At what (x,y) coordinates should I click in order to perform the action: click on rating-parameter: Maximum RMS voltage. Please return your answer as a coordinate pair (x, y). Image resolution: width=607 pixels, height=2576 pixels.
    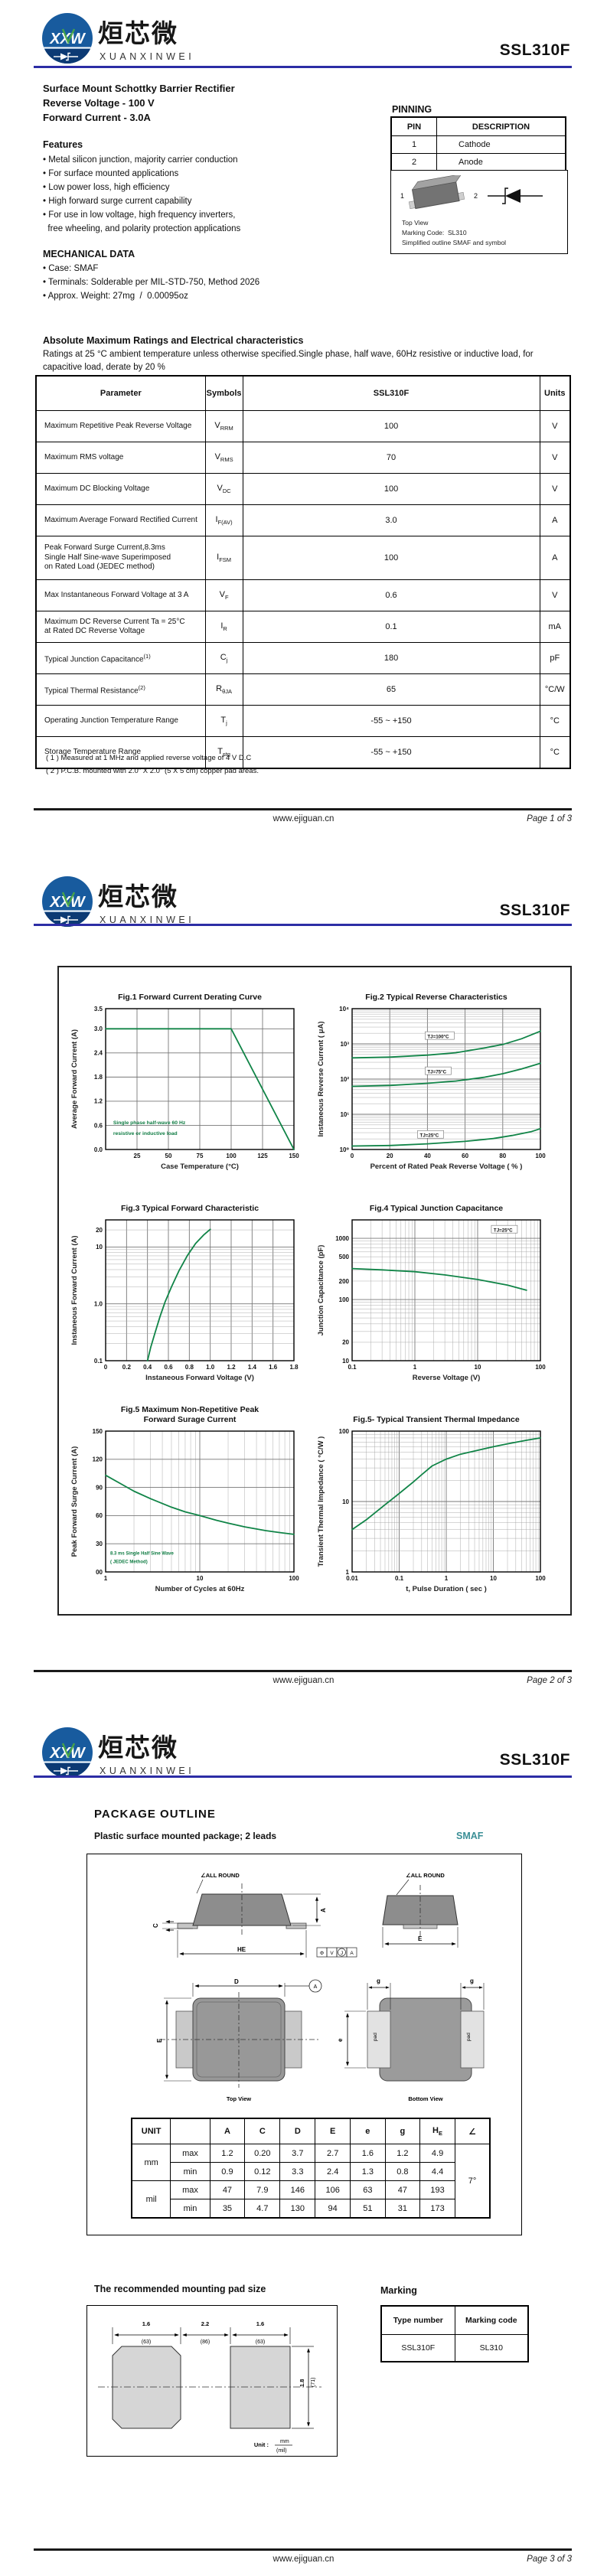
    Looking at the image, I should click on (121, 458).